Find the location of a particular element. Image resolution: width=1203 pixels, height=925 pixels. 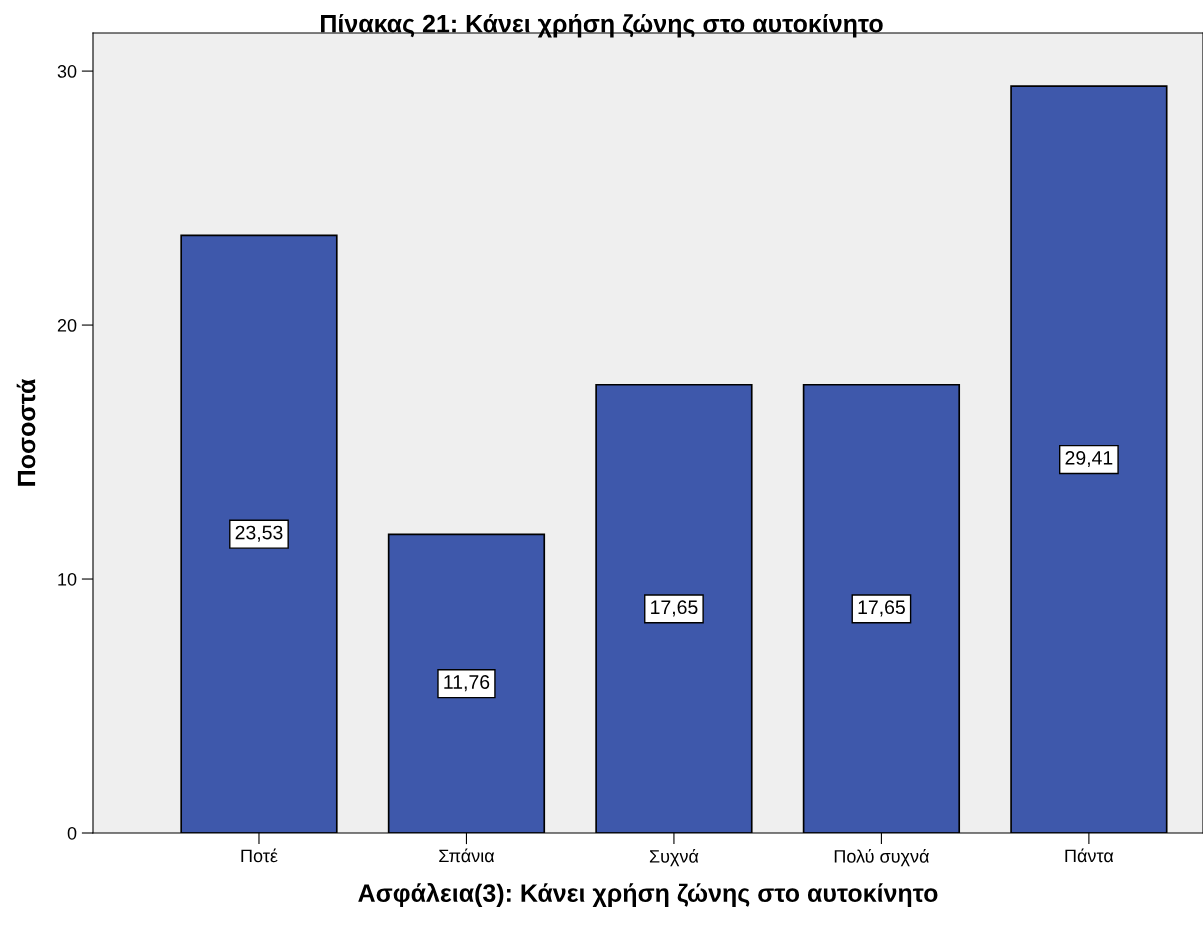

y-tick-label: 20 is located at coordinates (67, 325).